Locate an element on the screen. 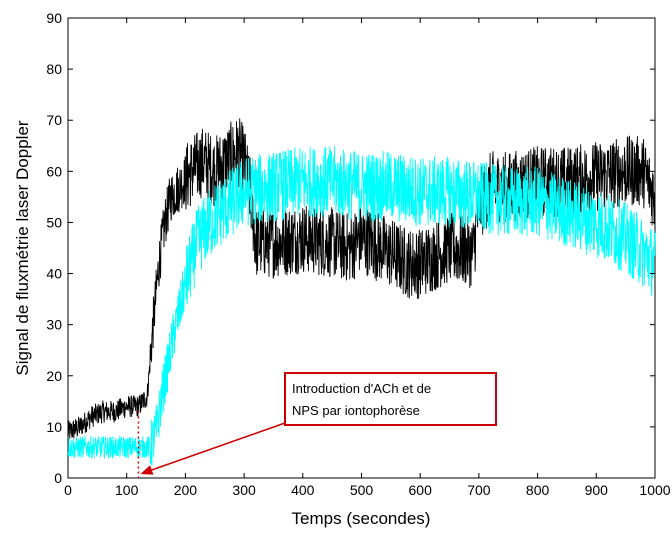  x-tick-label: 0 is located at coordinates (68, 490).